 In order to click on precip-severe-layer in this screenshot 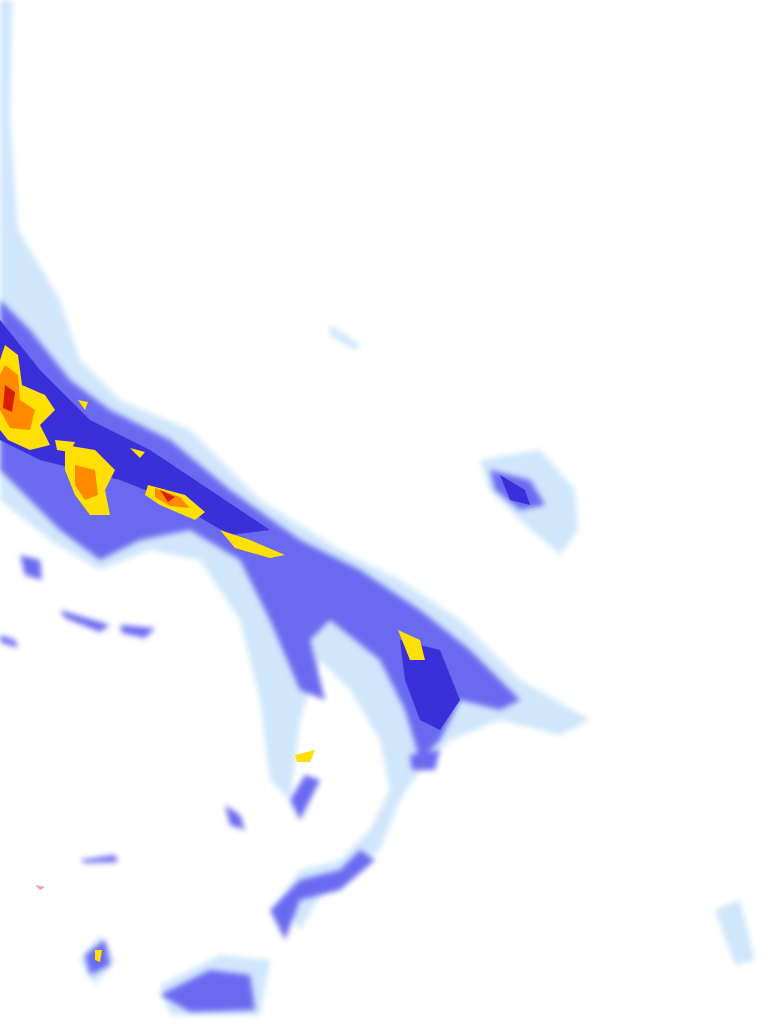, I will do `click(95, 627)`.